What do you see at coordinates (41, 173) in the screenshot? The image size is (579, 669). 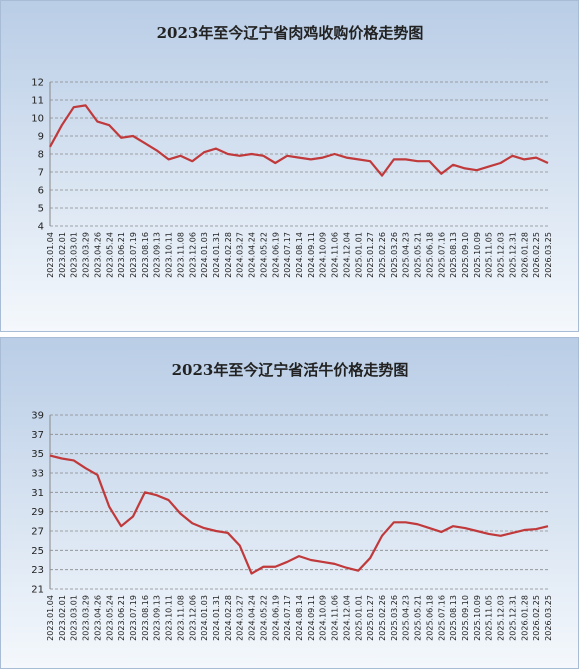 I see `y-tick-label: 7` at bounding box center [41, 173].